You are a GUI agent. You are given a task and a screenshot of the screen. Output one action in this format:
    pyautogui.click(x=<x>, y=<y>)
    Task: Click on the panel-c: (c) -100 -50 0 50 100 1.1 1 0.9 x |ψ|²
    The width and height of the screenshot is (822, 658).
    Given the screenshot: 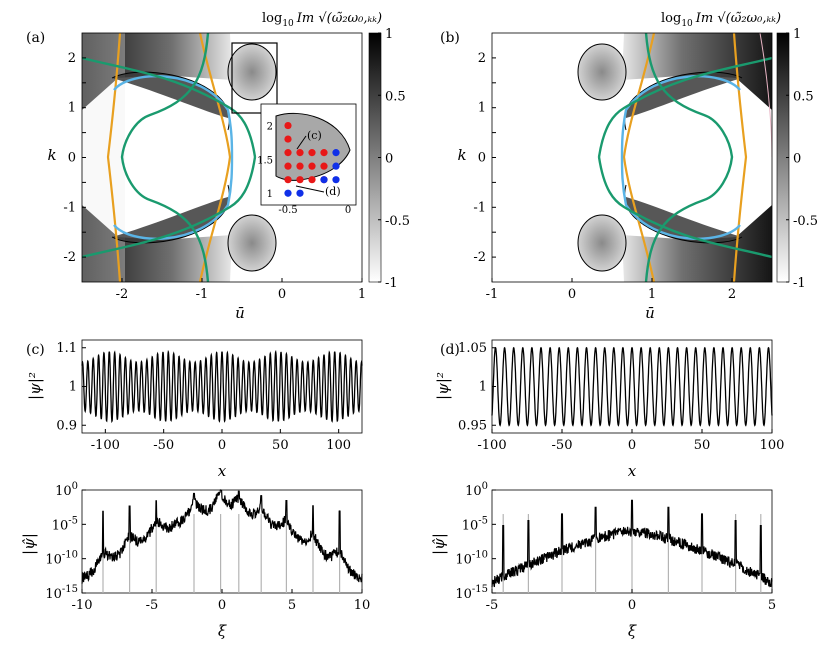 What is the action you would take?
    pyautogui.click(x=194, y=409)
    